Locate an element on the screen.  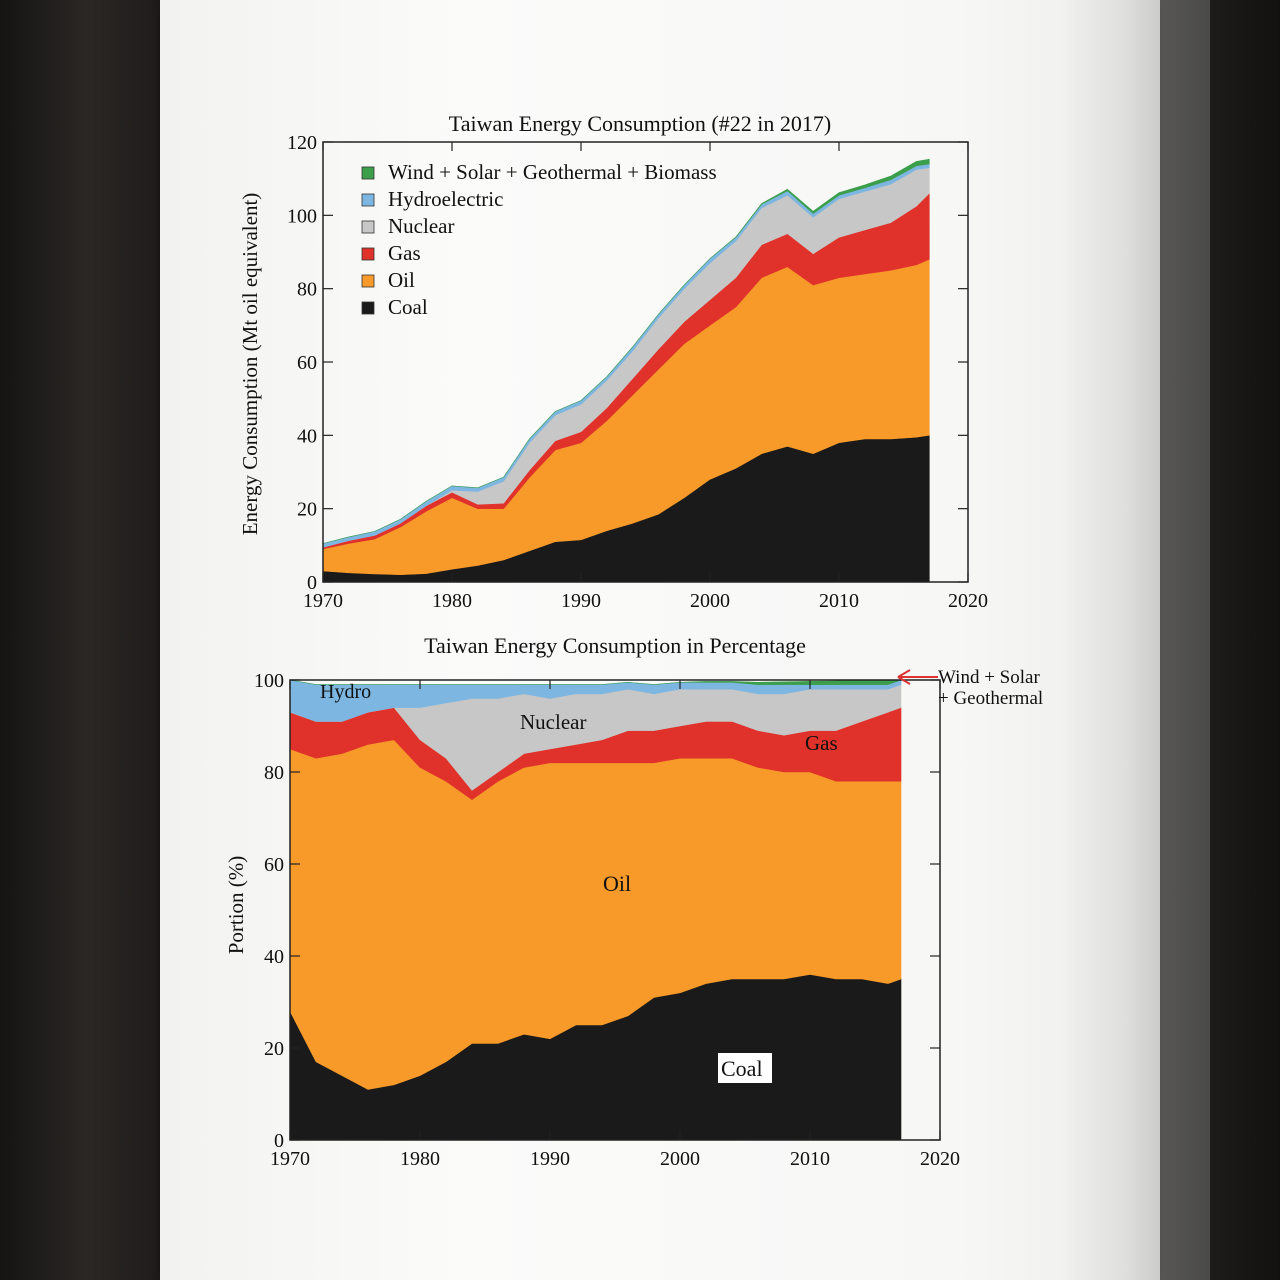
legend-swatch-oil is located at coordinates (368, 281).